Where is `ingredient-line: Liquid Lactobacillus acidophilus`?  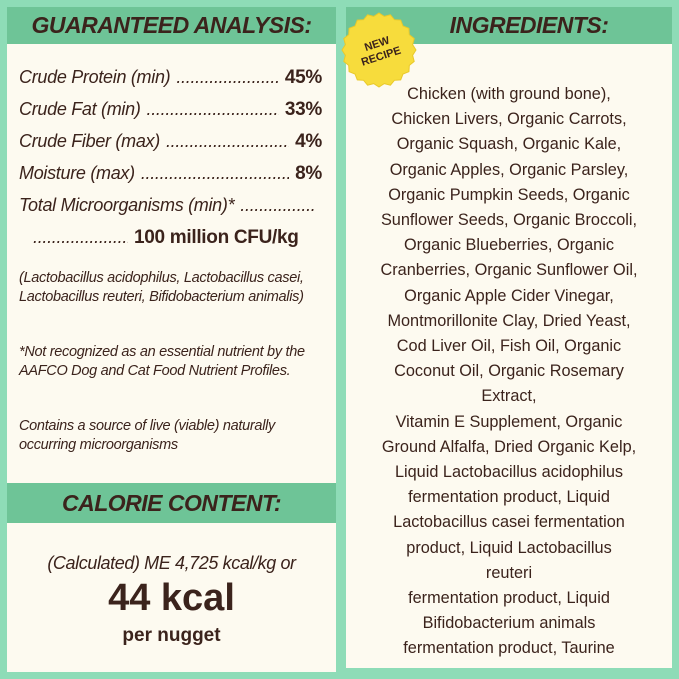 ingredient-line: Liquid Lactobacillus acidophilus is located at coordinates (509, 472).